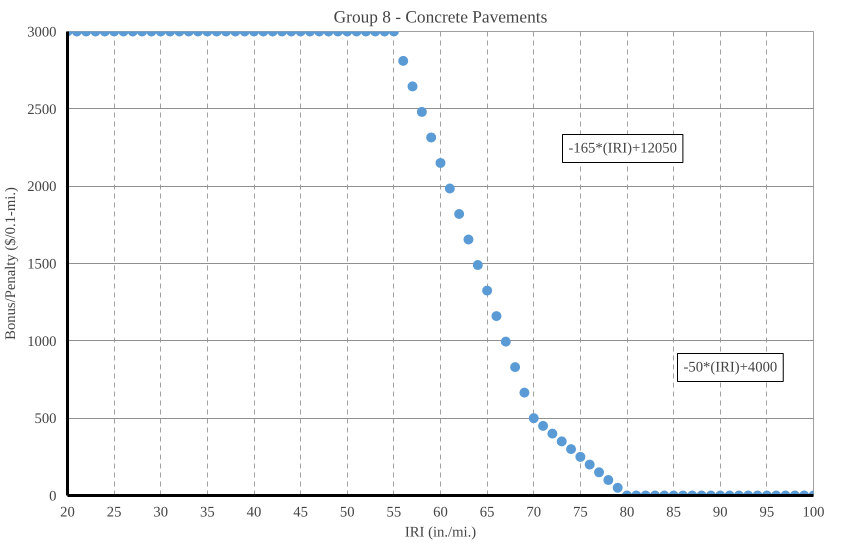  I want to click on x-tick-label: 70, so click(534, 512).